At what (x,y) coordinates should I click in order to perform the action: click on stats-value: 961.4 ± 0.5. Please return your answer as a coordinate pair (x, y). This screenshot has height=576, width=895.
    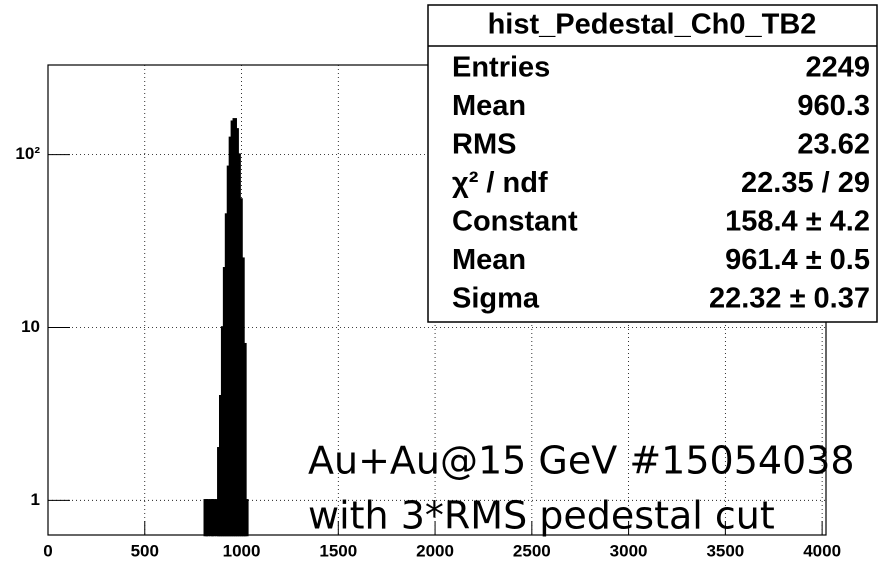
    Looking at the image, I should click on (797, 260).